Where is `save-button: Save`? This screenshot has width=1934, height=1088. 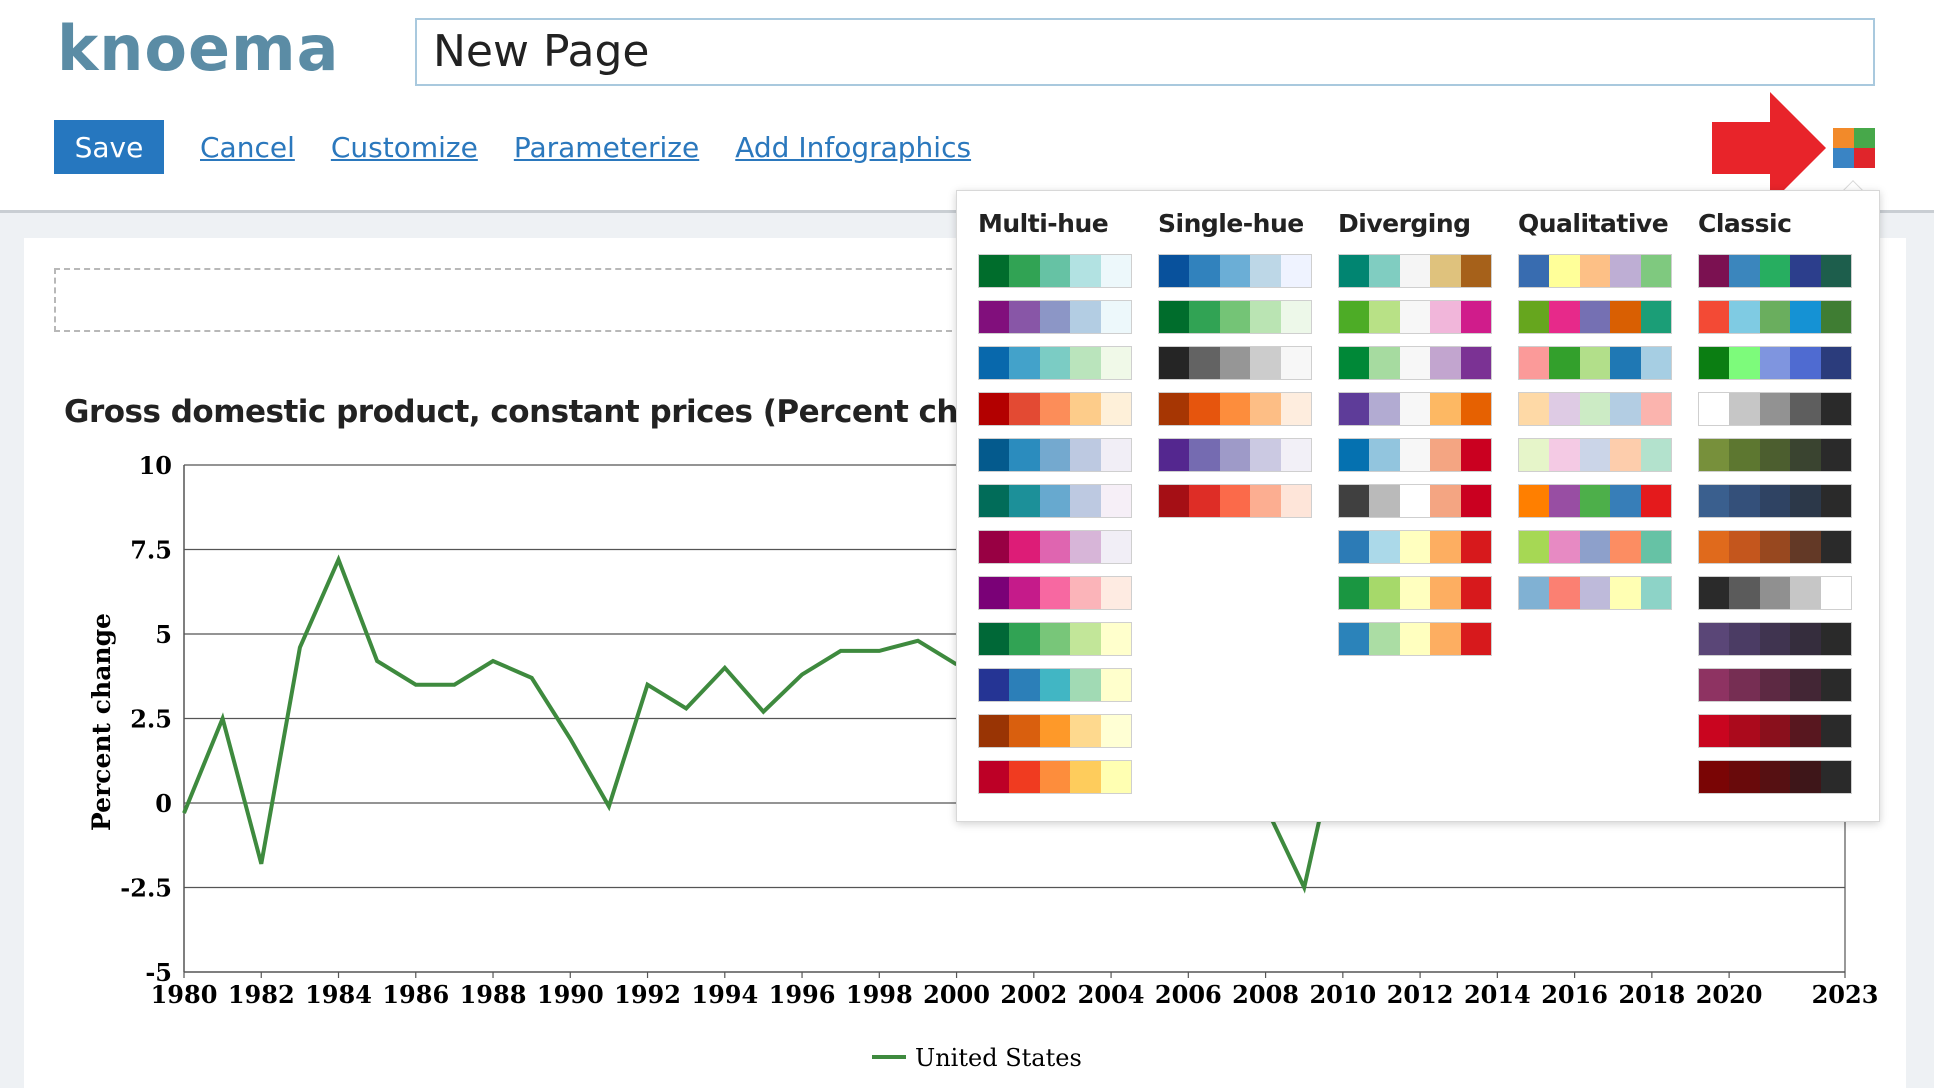 save-button: Save is located at coordinates (109, 147).